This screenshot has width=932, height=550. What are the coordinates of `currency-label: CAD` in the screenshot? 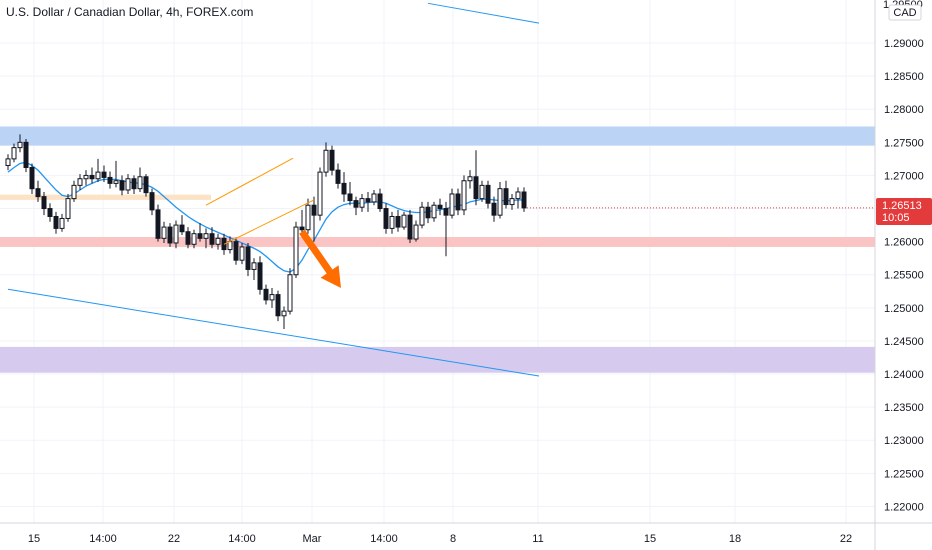 It's located at (904, 13).